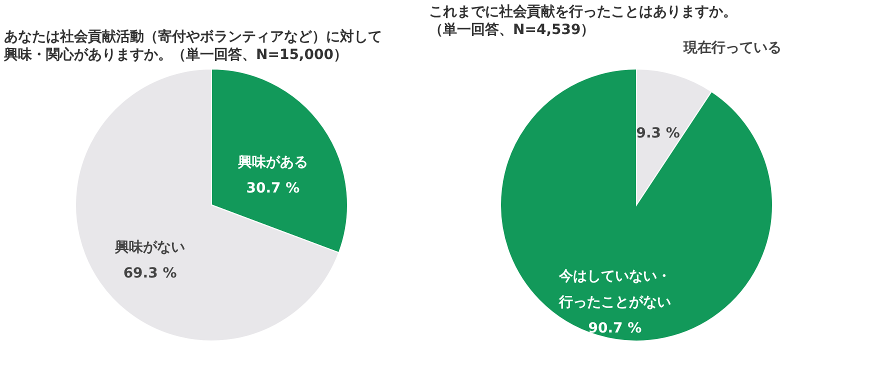 This screenshot has width=880, height=366. I want to click on slice-label: 今はしていない・行ったことがない, so click(614, 289).